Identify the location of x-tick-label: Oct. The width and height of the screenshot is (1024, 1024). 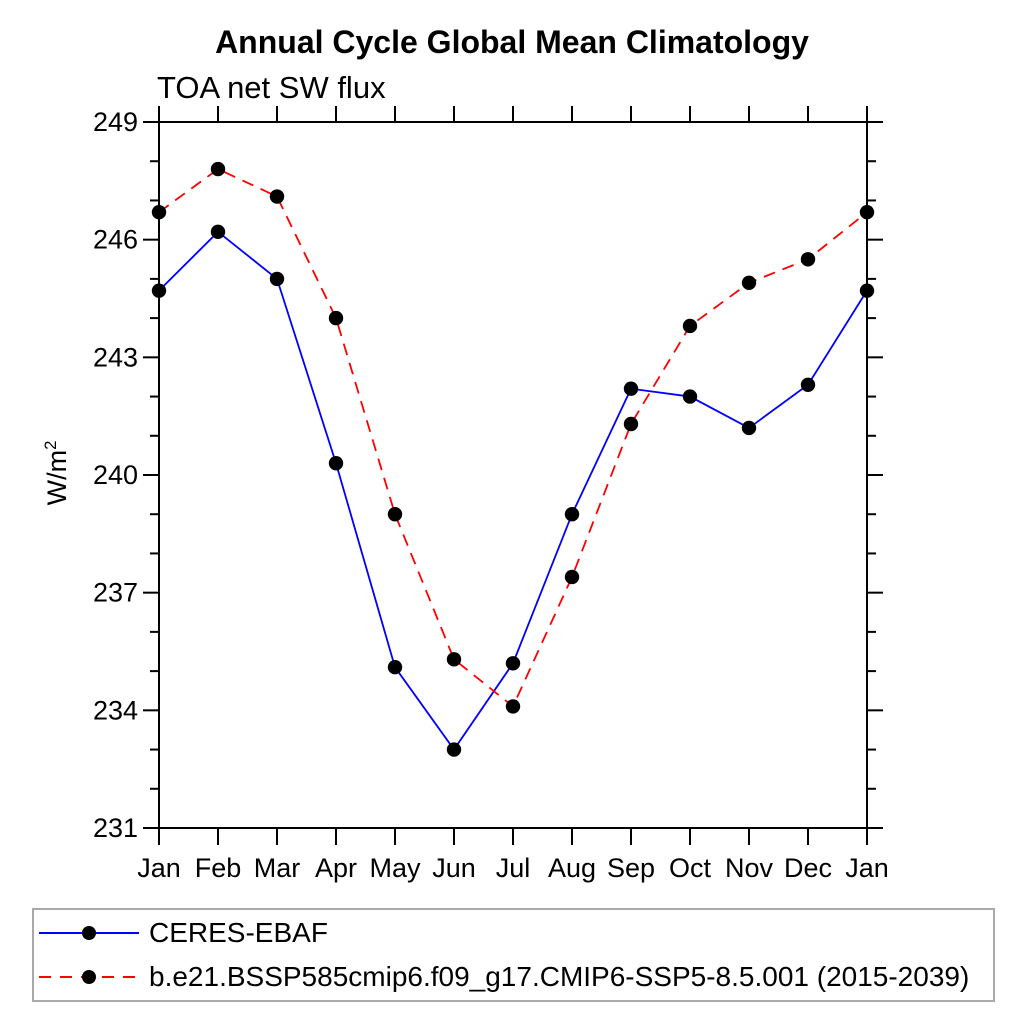
(690, 868).